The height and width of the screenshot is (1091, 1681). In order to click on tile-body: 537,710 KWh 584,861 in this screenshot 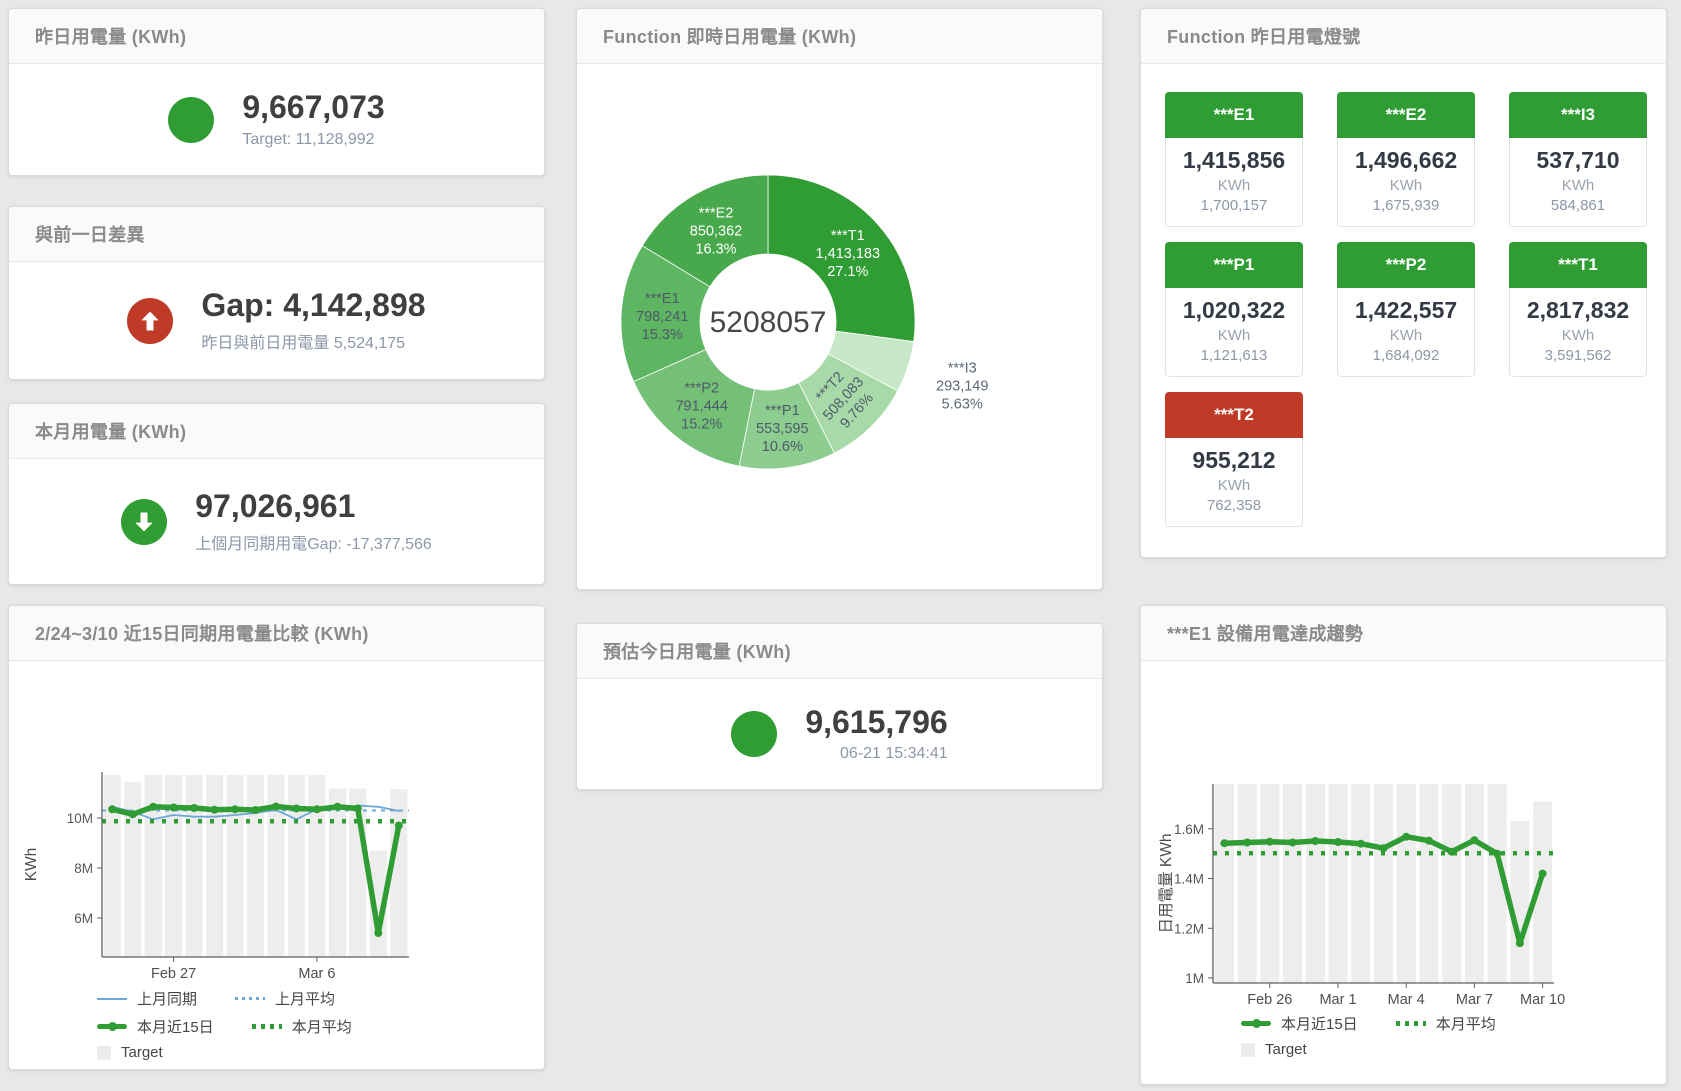, I will do `click(1578, 182)`.